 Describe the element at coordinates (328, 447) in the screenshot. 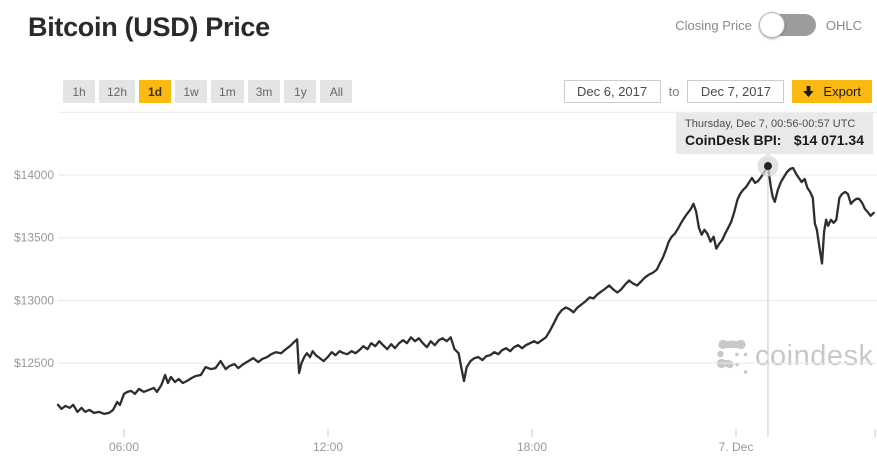

I see `x-axis-label: 12:00` at that location.